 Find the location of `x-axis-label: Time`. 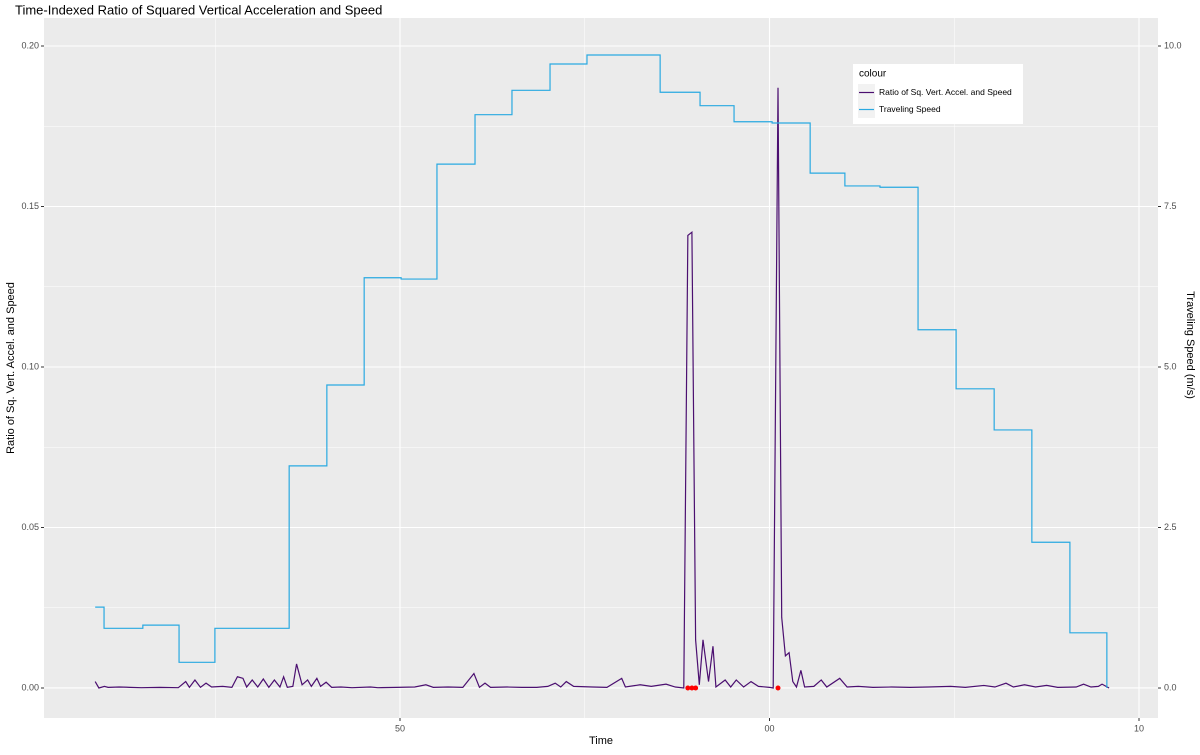

x-axis-label: Time is located at coordinates (601, 741).